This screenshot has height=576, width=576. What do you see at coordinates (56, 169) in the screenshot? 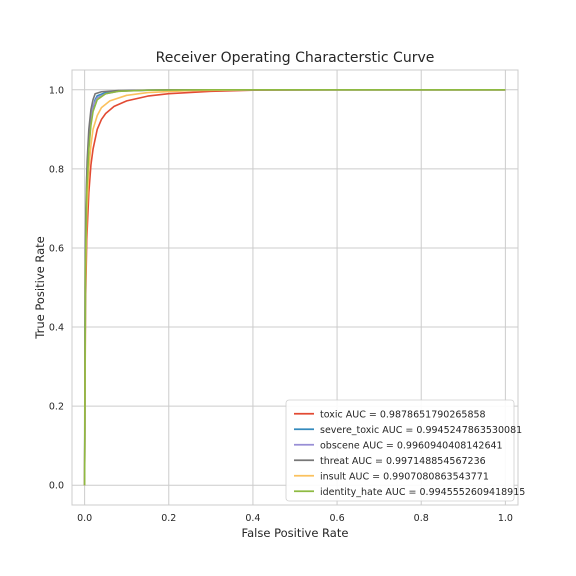
I see `y-tick-label: 0.8` at bounding box center [56, 169].